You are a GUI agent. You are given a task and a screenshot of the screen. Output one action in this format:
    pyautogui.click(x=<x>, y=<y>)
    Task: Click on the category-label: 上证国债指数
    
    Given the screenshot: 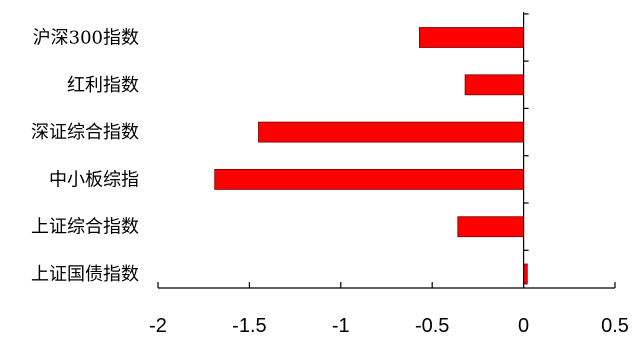 What is the action you would take?
    pyautogui.click(x=85, y=274)
    